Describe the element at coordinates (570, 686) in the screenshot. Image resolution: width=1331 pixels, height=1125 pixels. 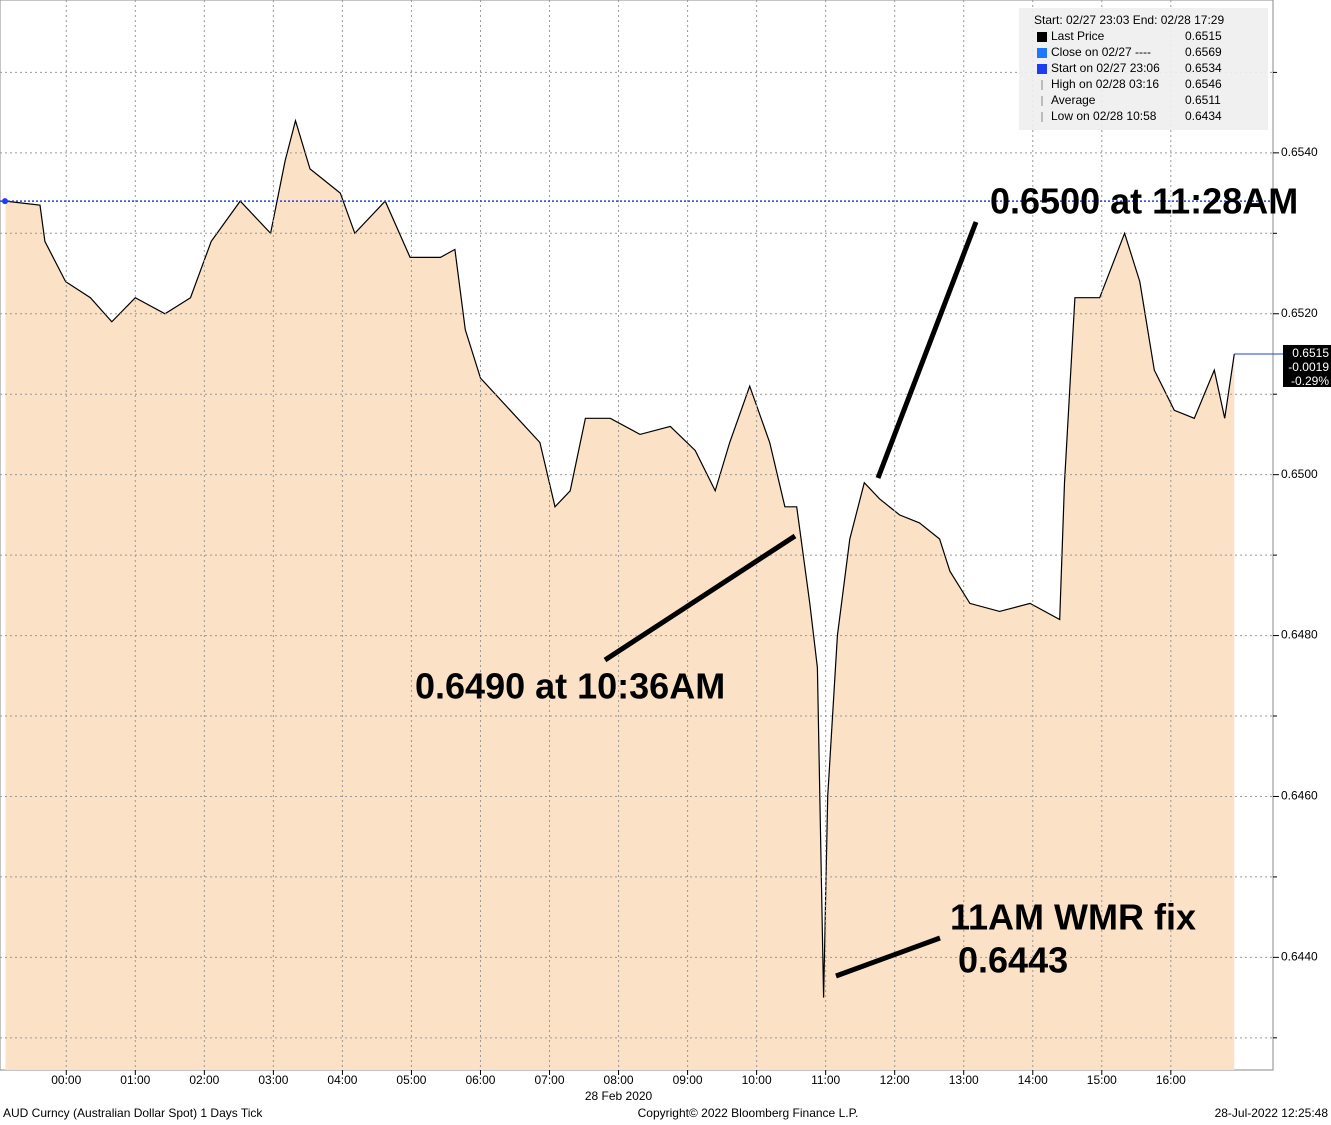
I see `annotation: 0.6490 at 10:36AM` at that location.